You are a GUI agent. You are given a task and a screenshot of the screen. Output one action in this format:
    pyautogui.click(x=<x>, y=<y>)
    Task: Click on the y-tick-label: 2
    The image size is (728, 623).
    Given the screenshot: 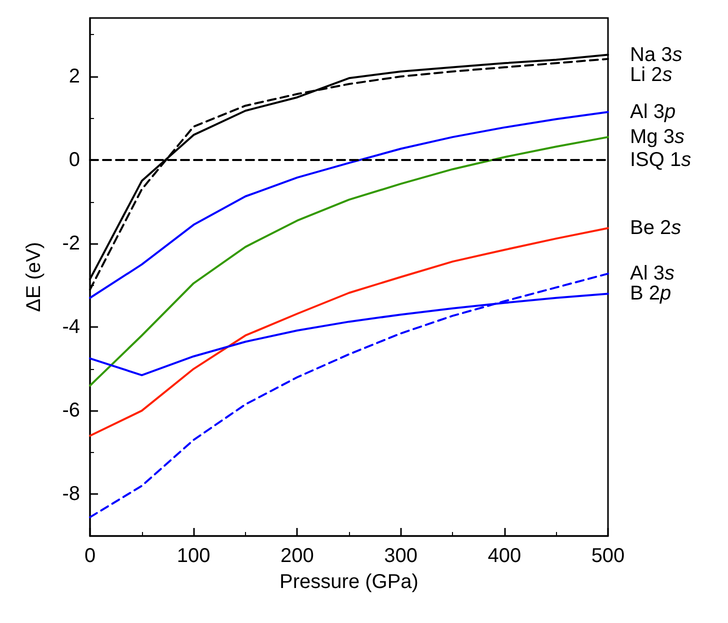 What is the action you would take?
    pyautogui.click(x=74, y=76)
    